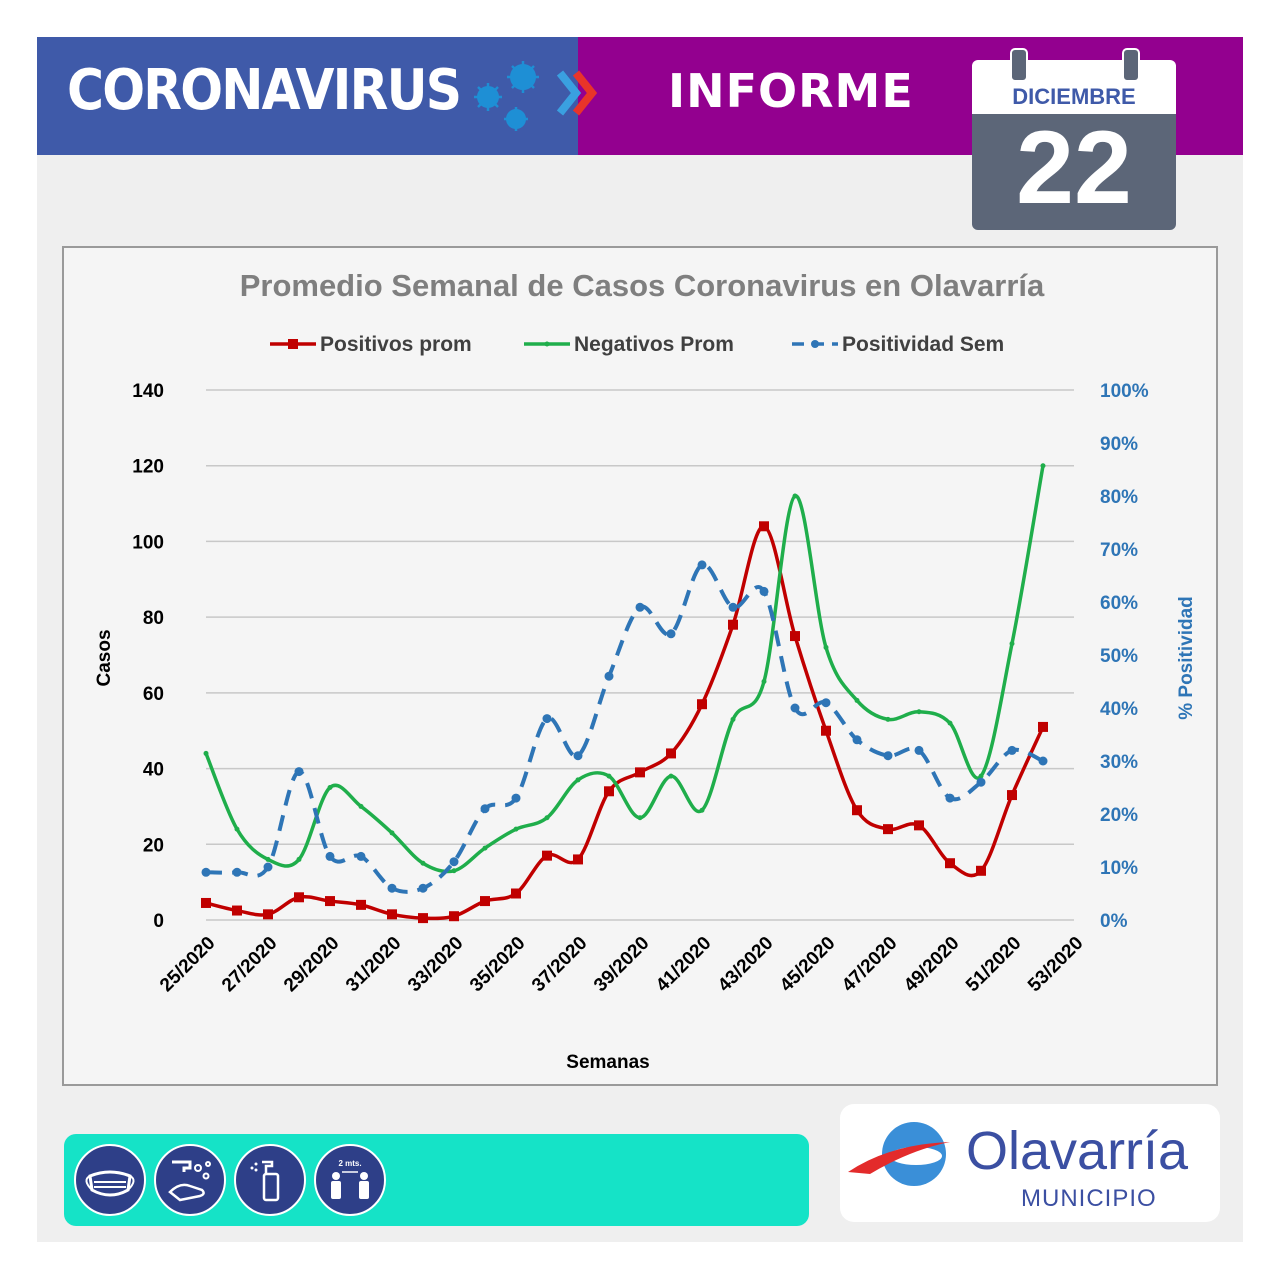 Image resolution: width=1280 pixels, height=1279 pixels. What do you see at coordinates (869, 964) in the screenshot?
I see `x-tick-label: 47/2020` at bounding box center [869, 964].